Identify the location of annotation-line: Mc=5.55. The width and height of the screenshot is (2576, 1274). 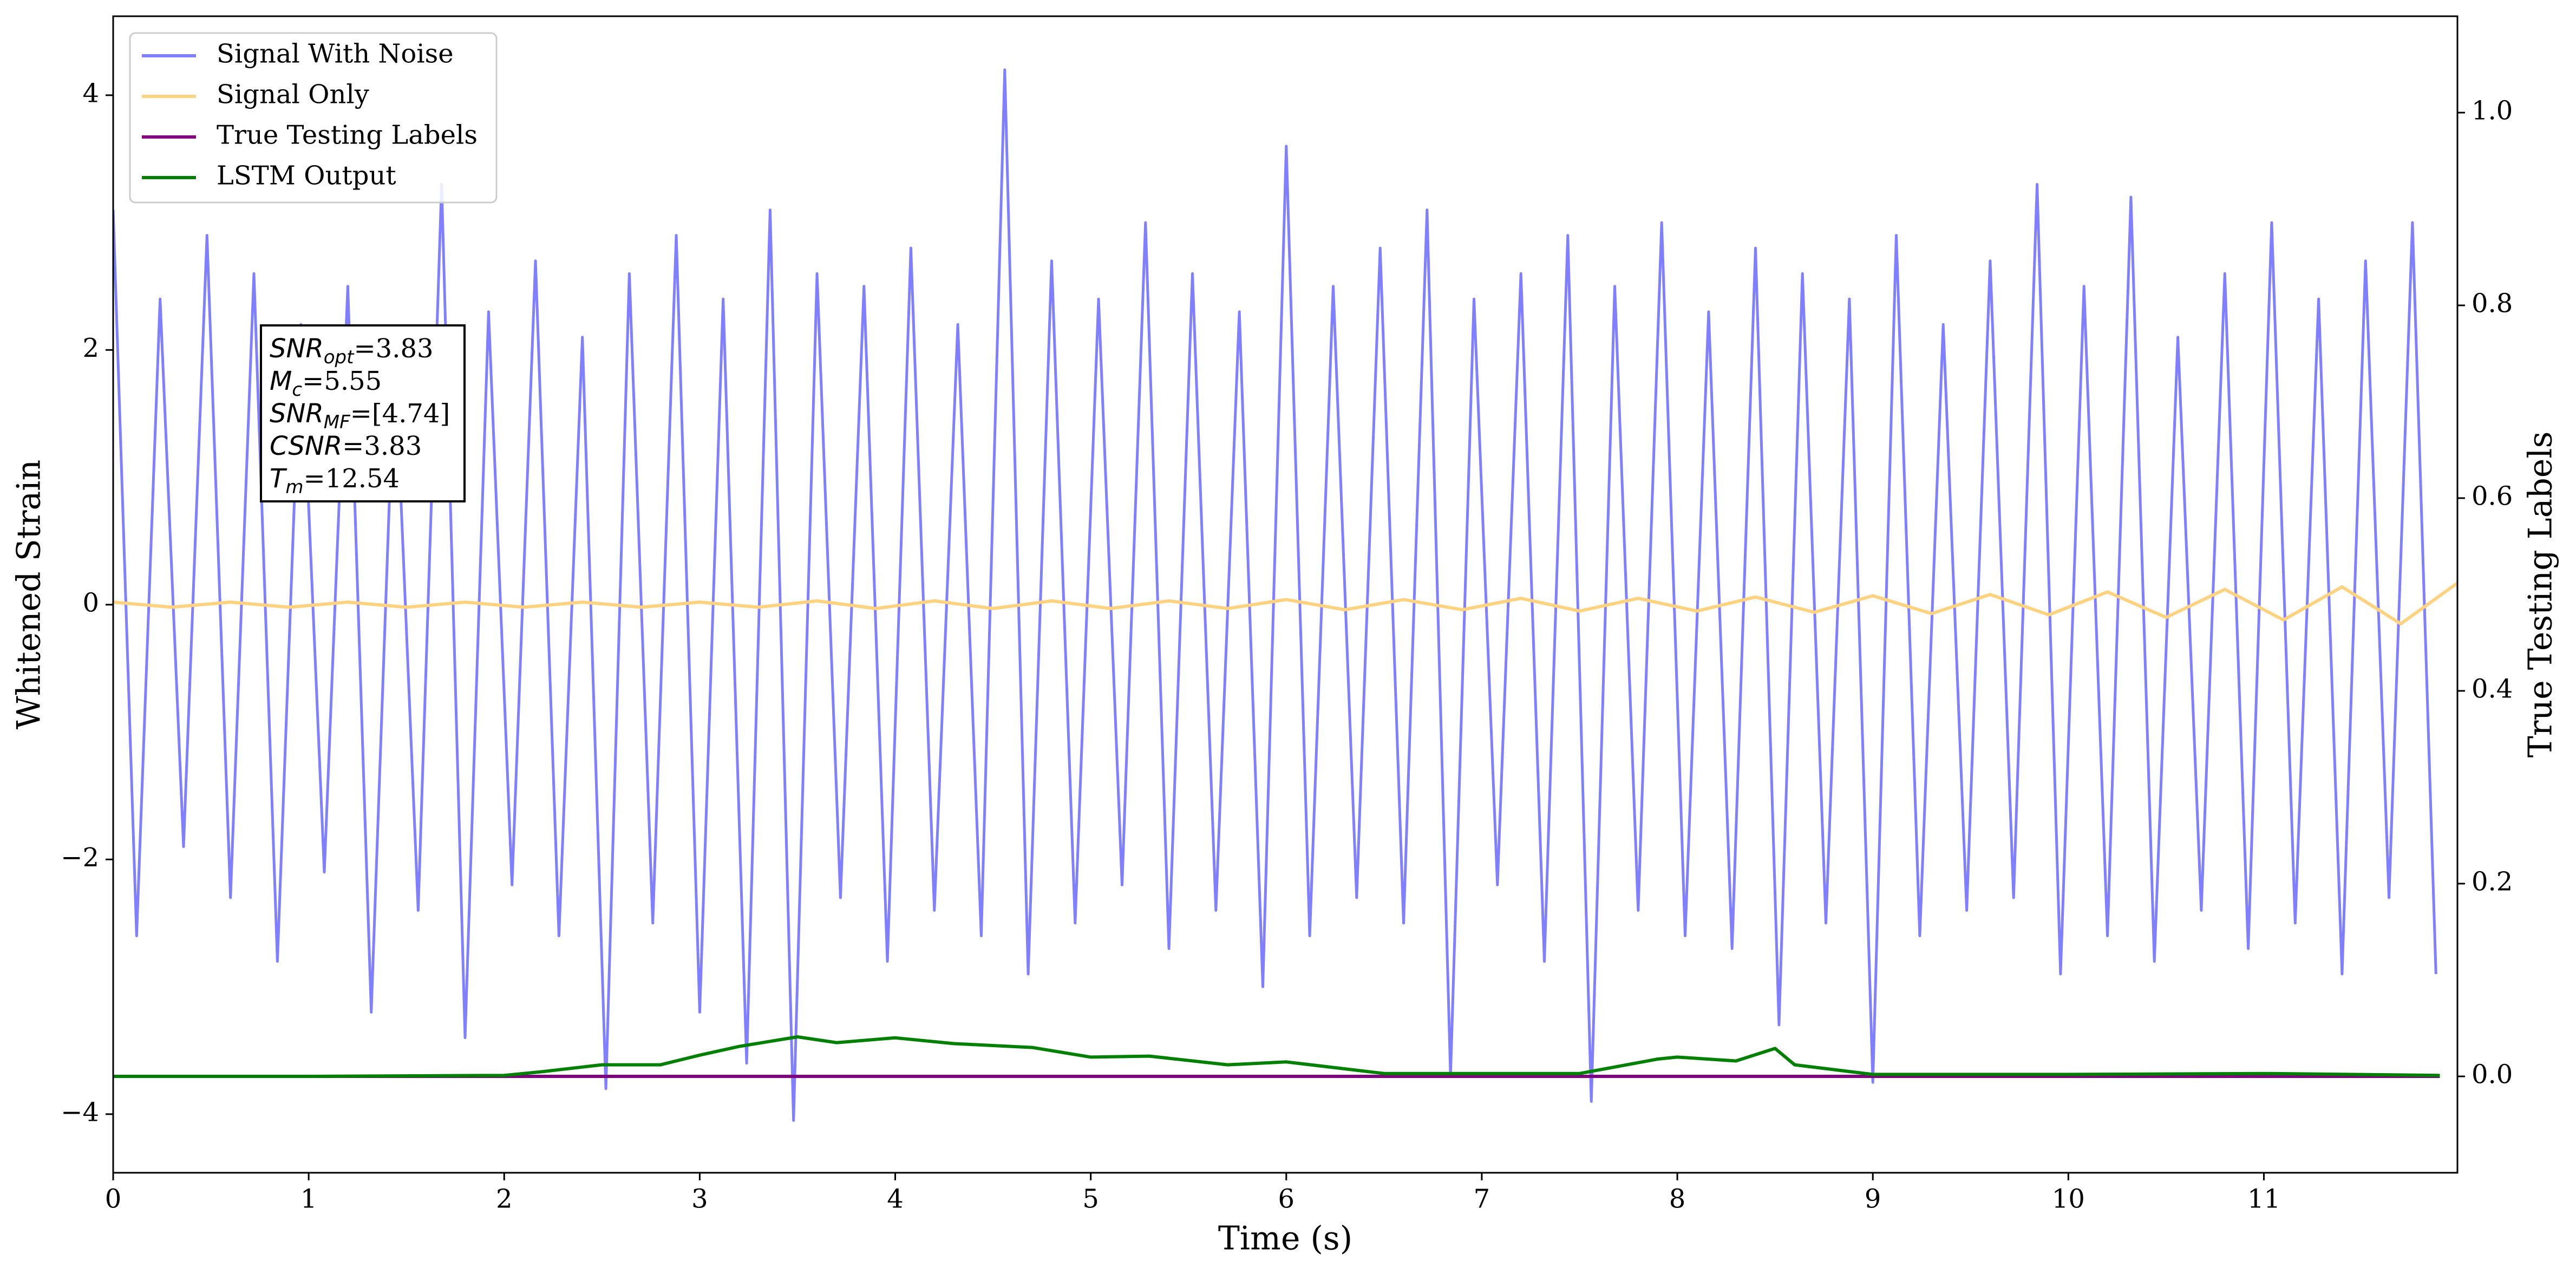
(326, 383).